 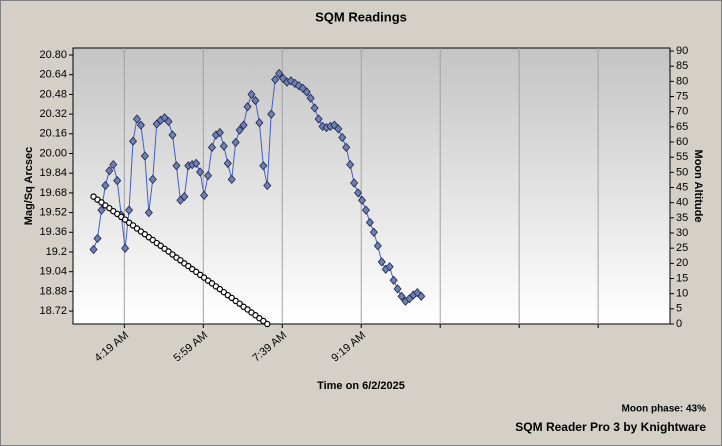 I want to click on y2-tick-label: 40, so click(x=682, y=203).